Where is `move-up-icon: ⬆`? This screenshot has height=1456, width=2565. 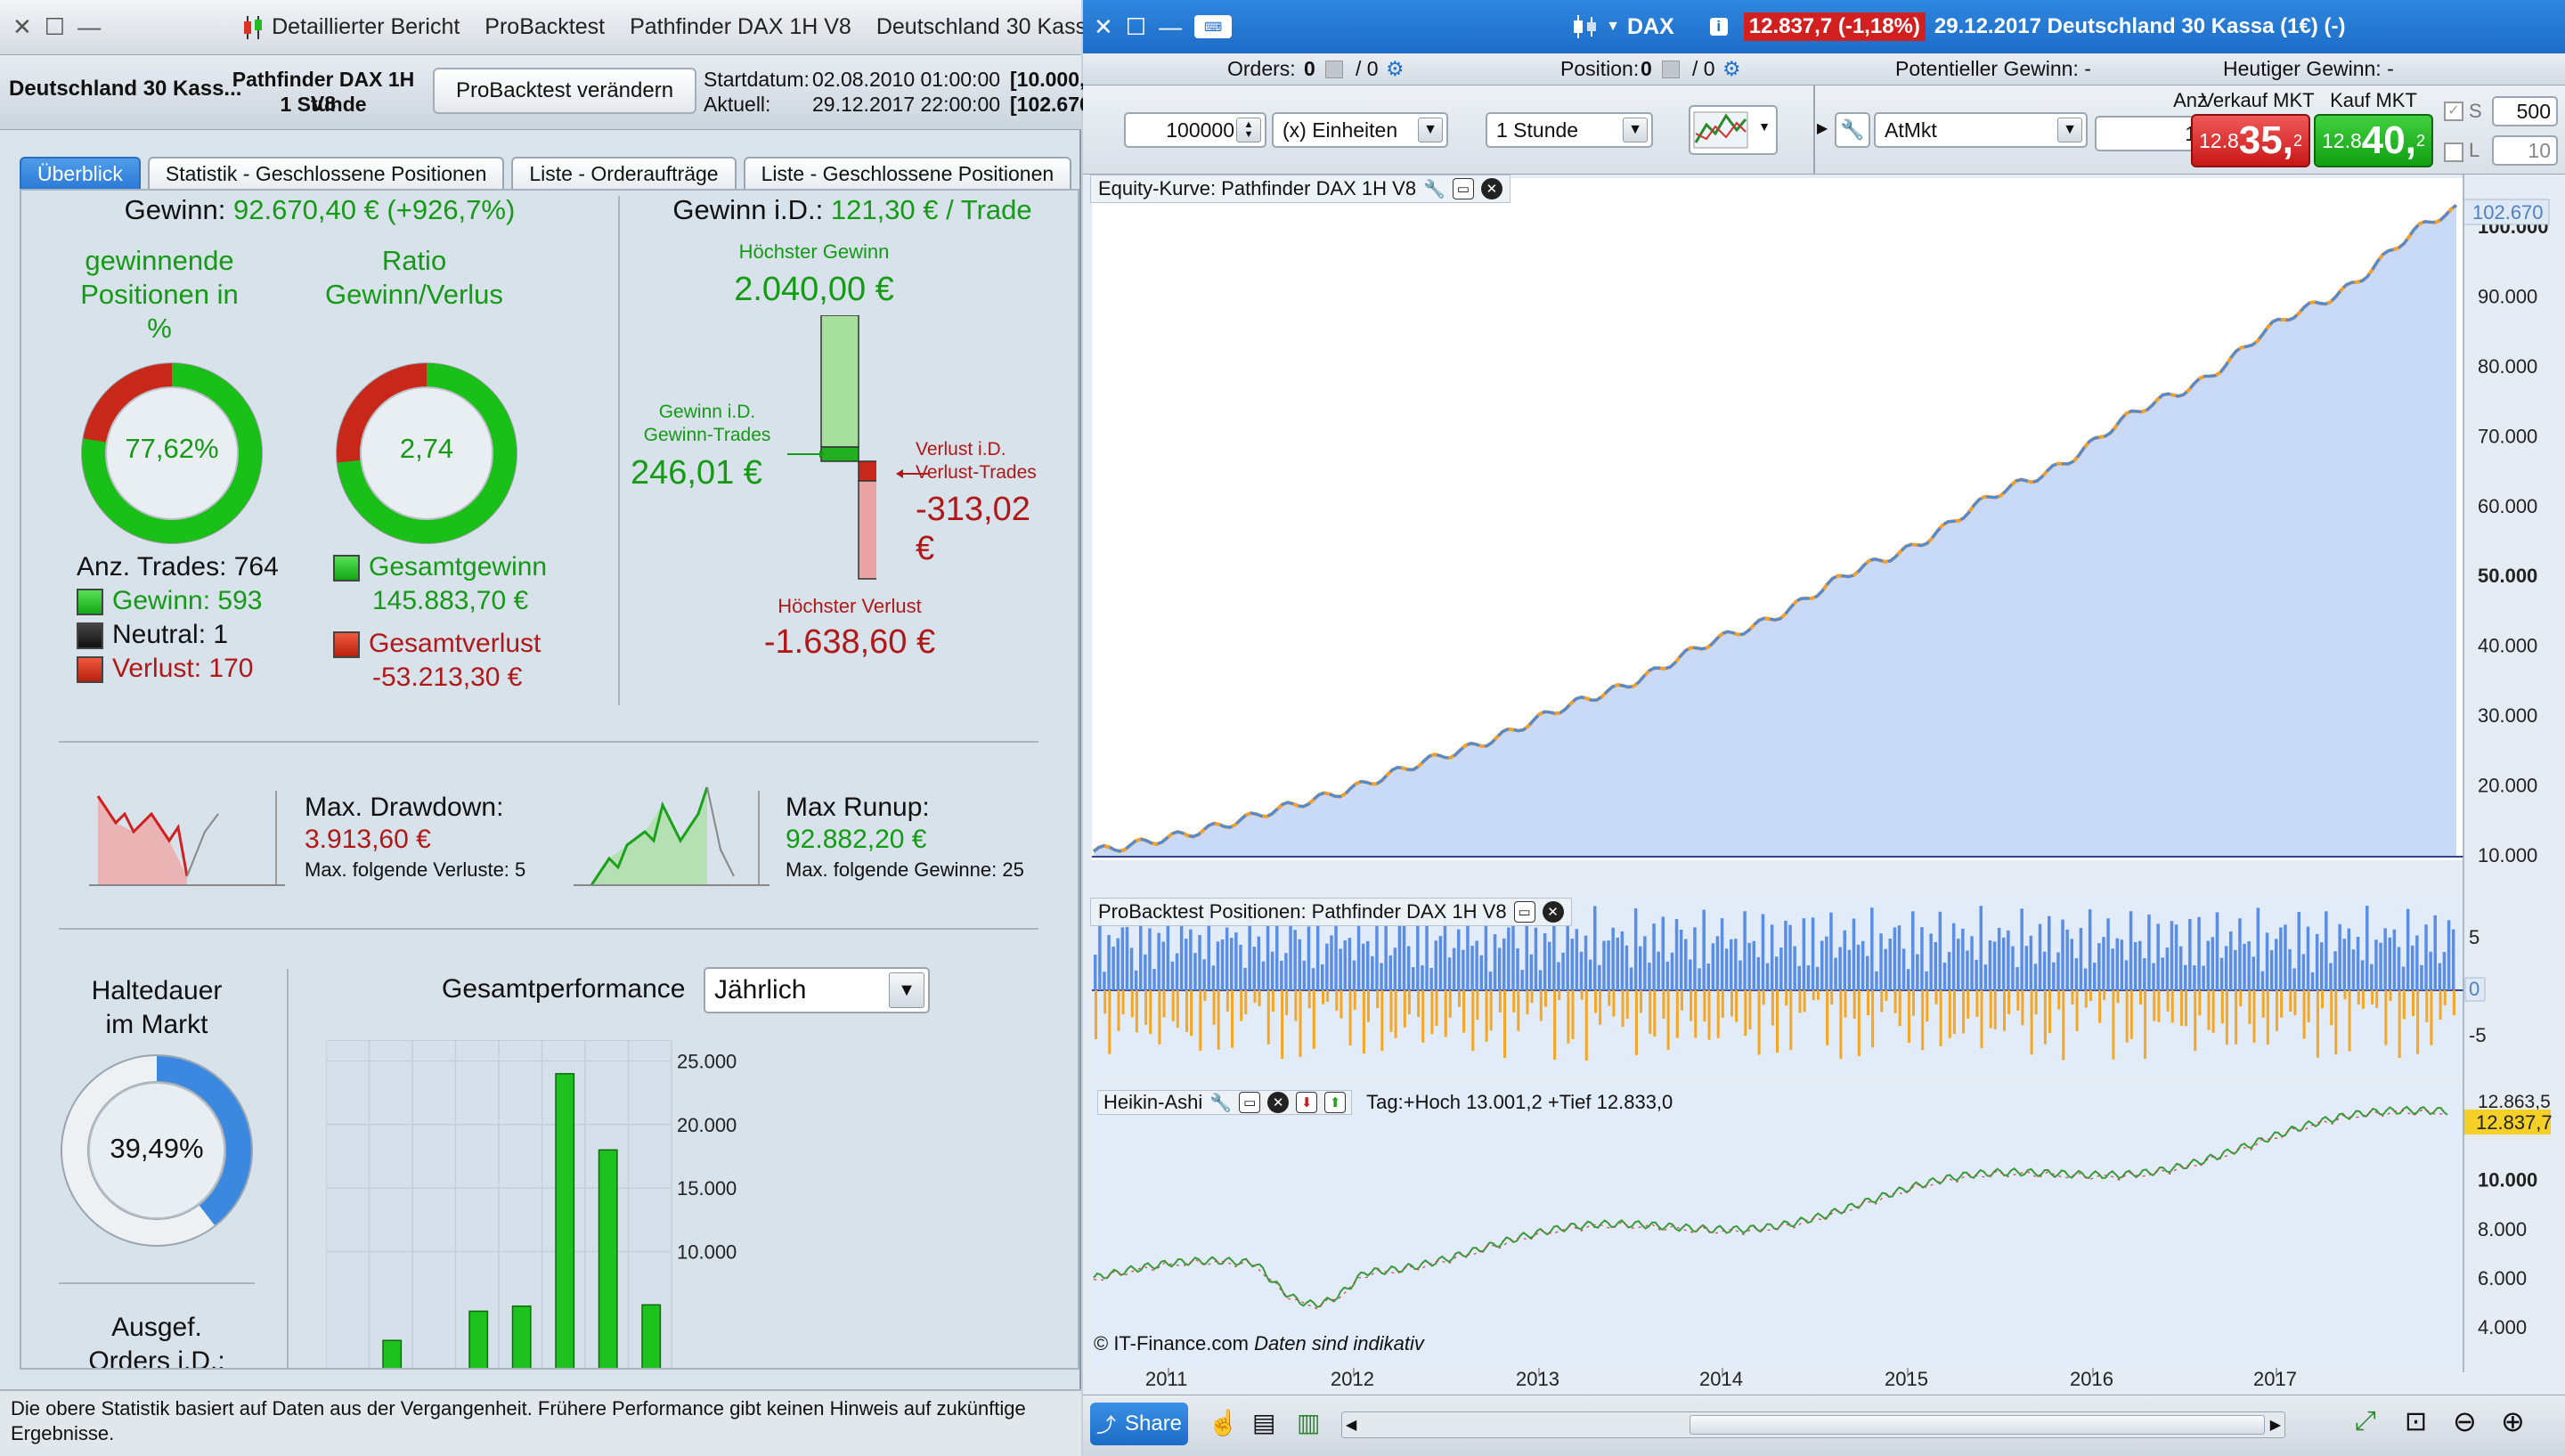
move-up-icon: ⬆ is located at coordinates (1335, 1102).